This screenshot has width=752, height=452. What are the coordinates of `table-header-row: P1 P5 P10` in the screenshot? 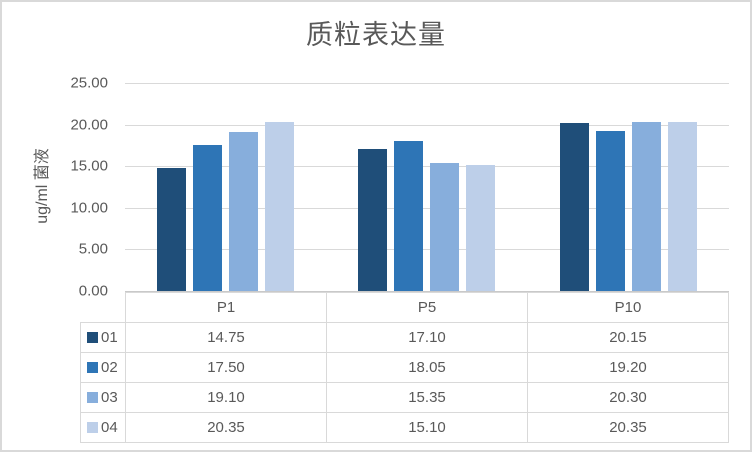 It's located at (405, 307).